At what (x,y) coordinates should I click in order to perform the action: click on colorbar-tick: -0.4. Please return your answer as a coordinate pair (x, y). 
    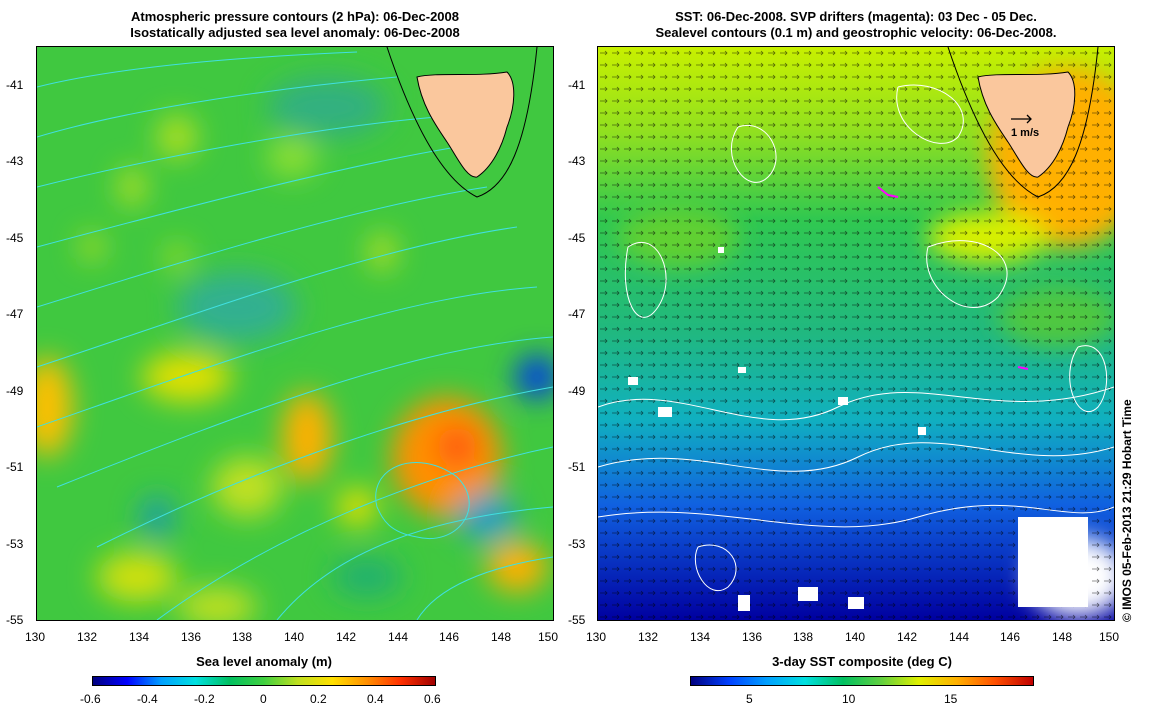
    Looking at the image, I should click on (147, 699).